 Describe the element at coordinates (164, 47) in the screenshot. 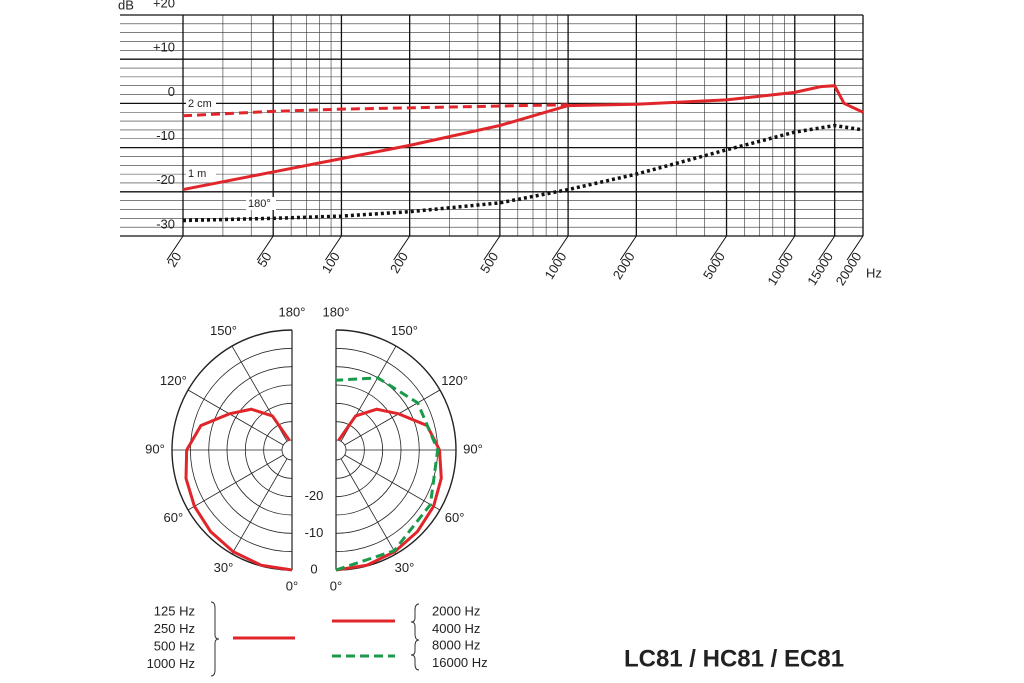

I see `y-tick-label: +10` at that location.